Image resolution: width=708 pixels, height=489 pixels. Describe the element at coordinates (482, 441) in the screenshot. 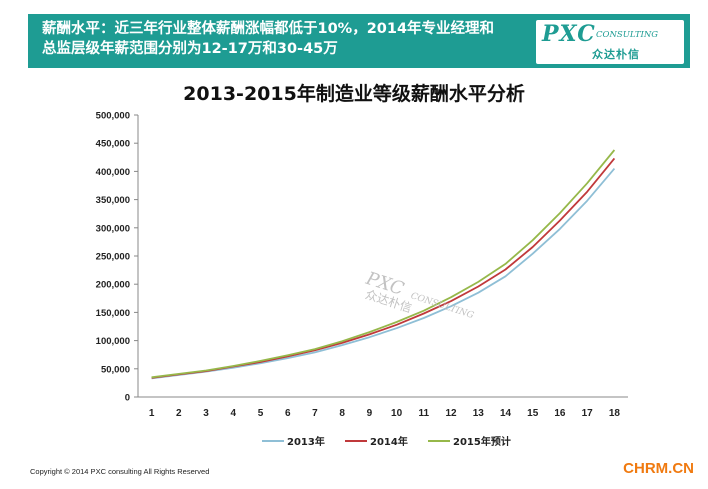

I see `legend-label: 2015年预计` at that location.